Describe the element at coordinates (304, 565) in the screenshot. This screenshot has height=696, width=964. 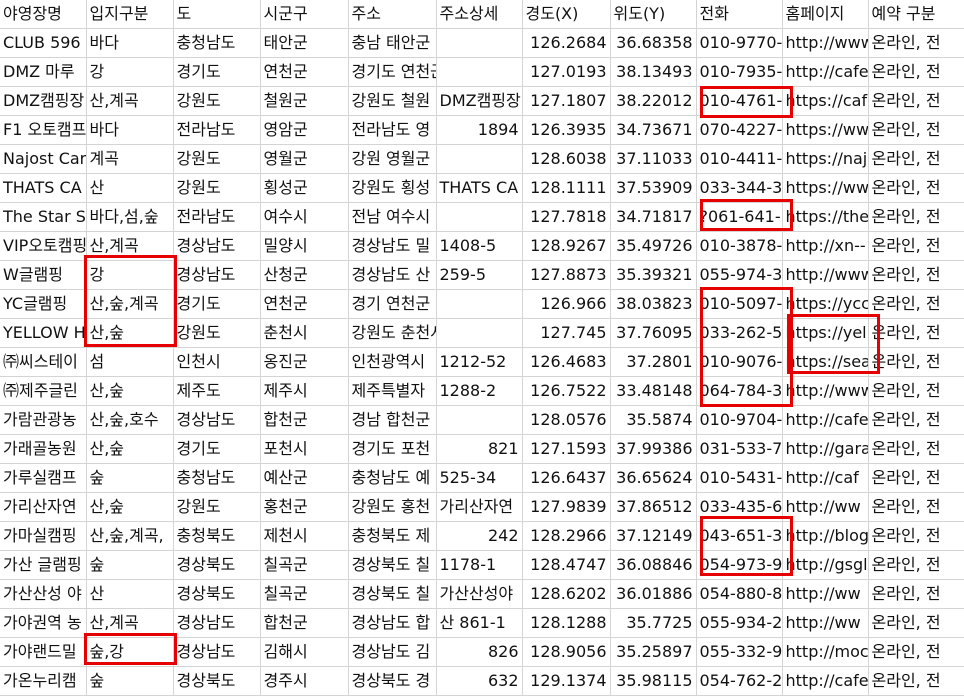
I see `table-cell: 칠곡군` at that location.